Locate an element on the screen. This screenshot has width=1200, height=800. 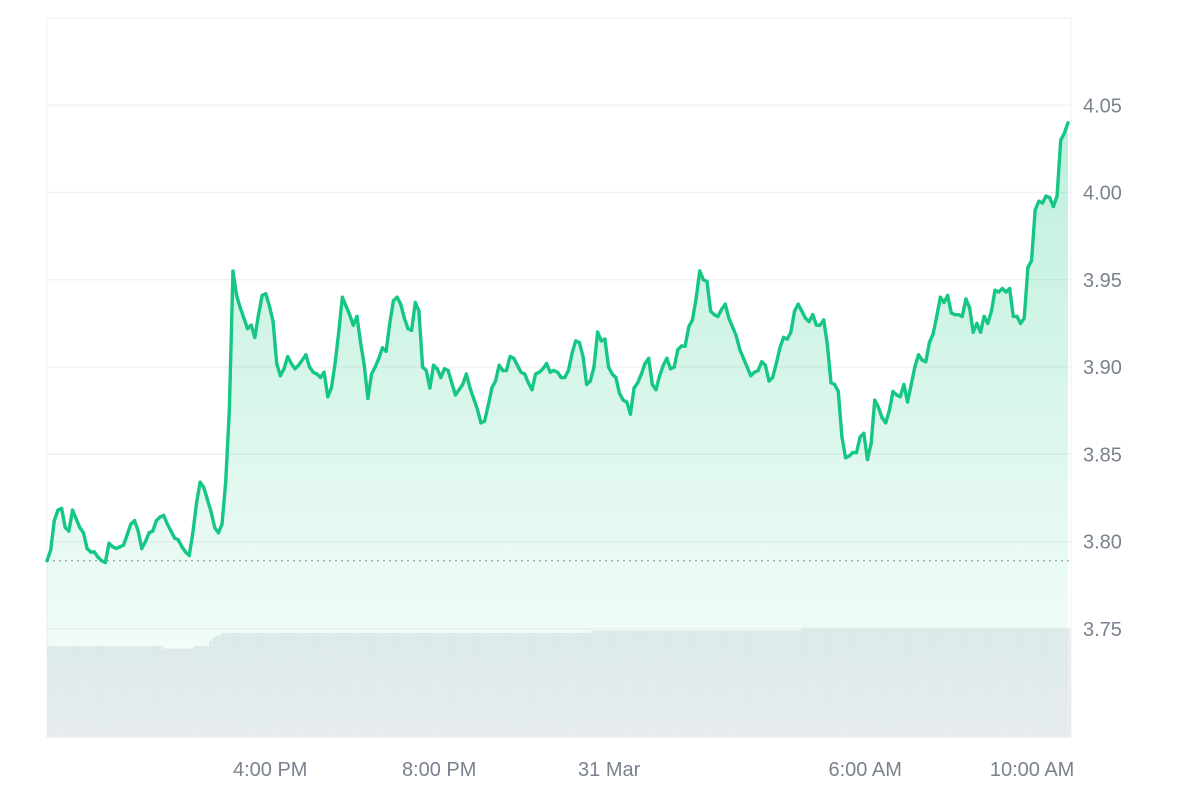
x-tick-label: 4:00 PM is located at coordinates (270, 770).